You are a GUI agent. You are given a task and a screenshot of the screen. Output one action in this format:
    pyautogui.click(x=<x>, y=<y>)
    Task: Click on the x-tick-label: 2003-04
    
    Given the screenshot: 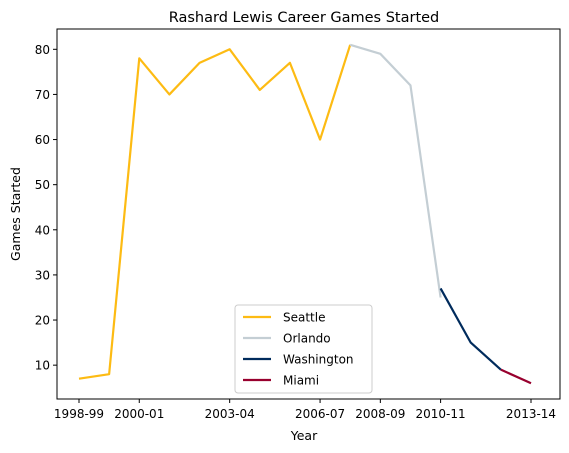 What is the action you would take?
    pyautogui.click(x=230, y=414)
    